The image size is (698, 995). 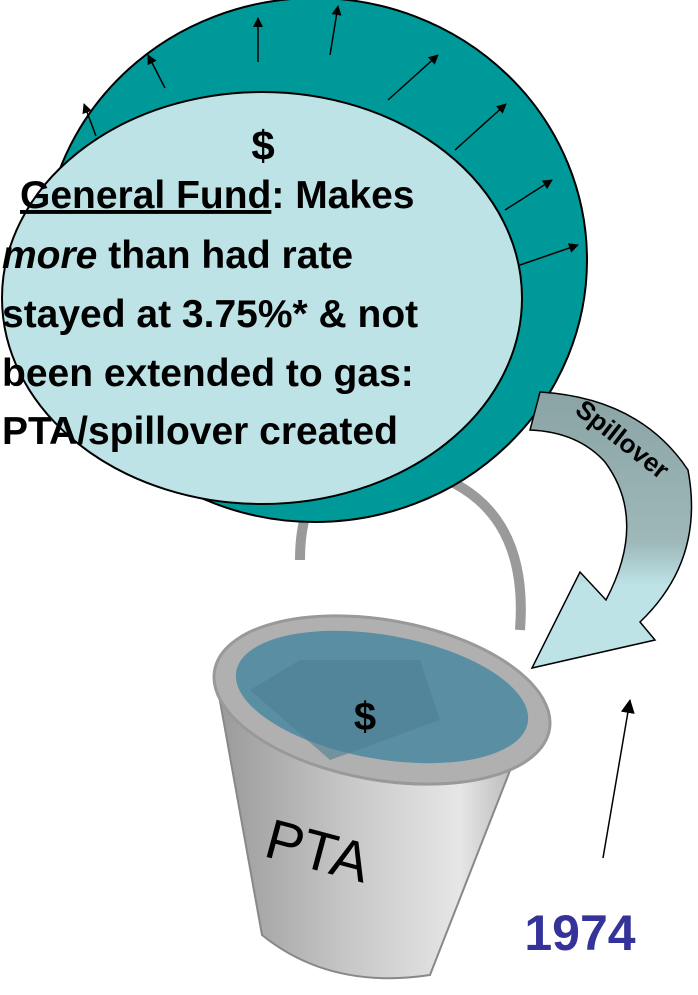 What do you see at coordinates (200, 431) in the screenshot?
I see `circle-line: PTA/spillover created` at bounding box center [200, 431].